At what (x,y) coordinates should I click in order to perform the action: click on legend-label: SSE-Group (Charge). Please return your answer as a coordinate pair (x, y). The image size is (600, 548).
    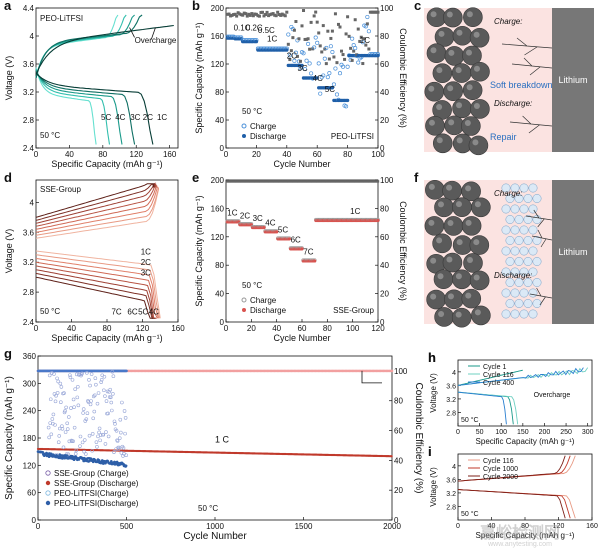
    Looking at the image, I should click on (91, 473).